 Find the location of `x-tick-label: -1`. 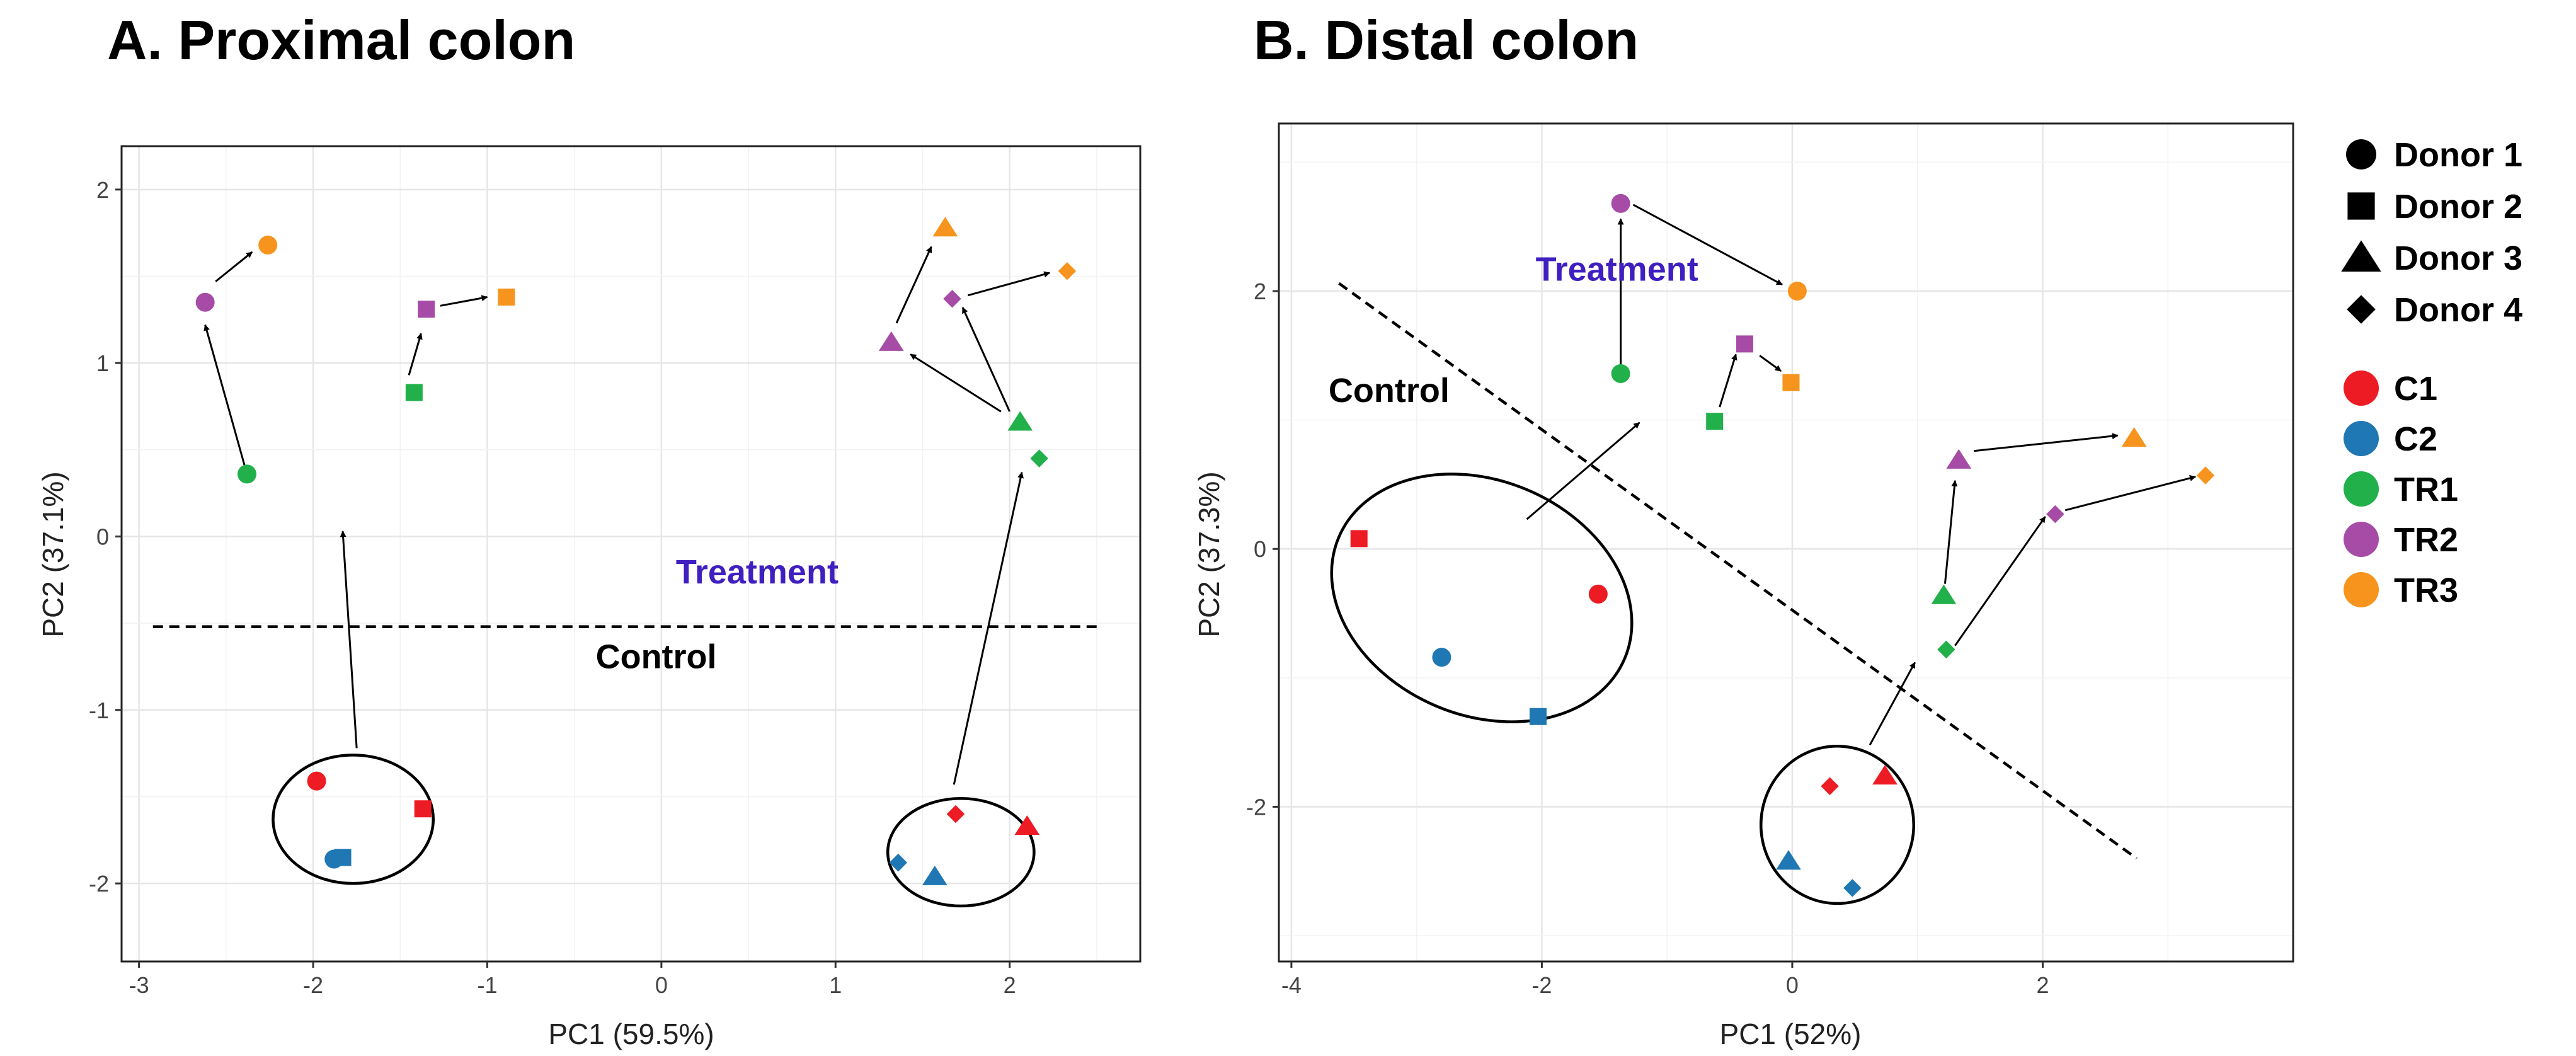

x-tick-label: -1 is located at coordinates (487, 985).